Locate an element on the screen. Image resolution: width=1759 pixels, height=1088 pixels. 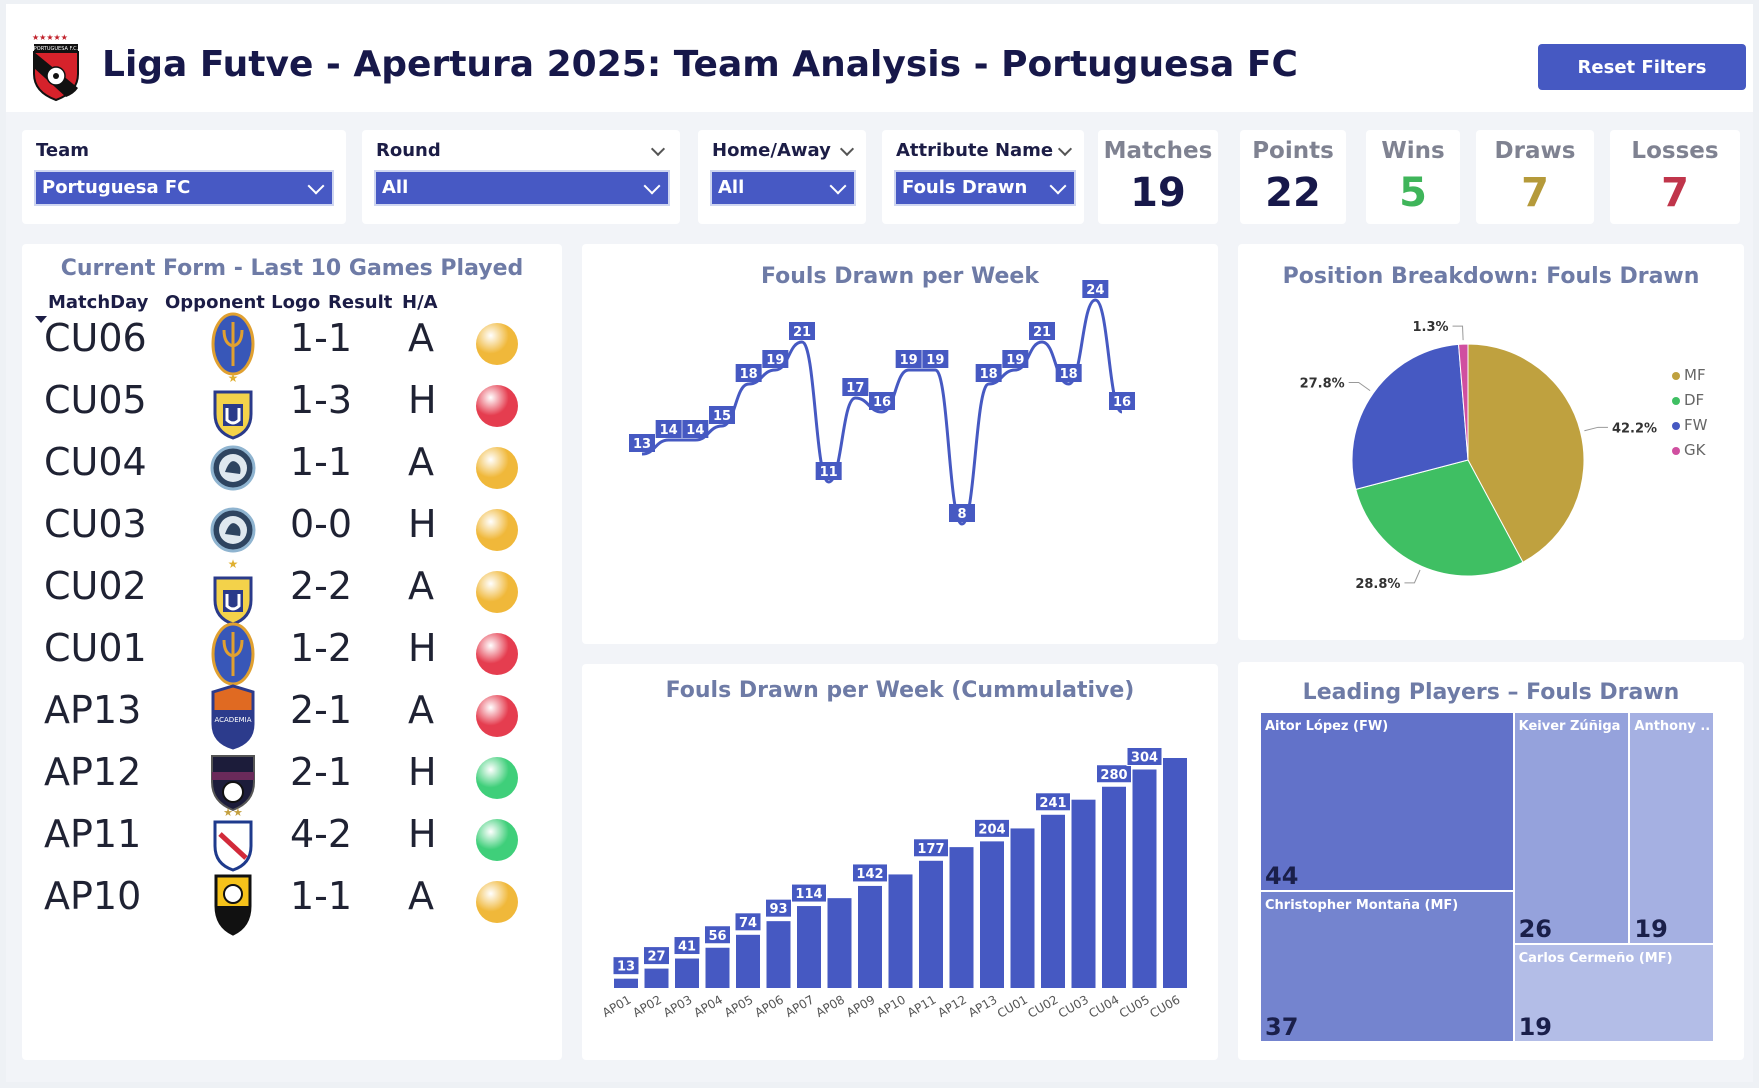
bar-AP12 is located at coordinates (961, 917).